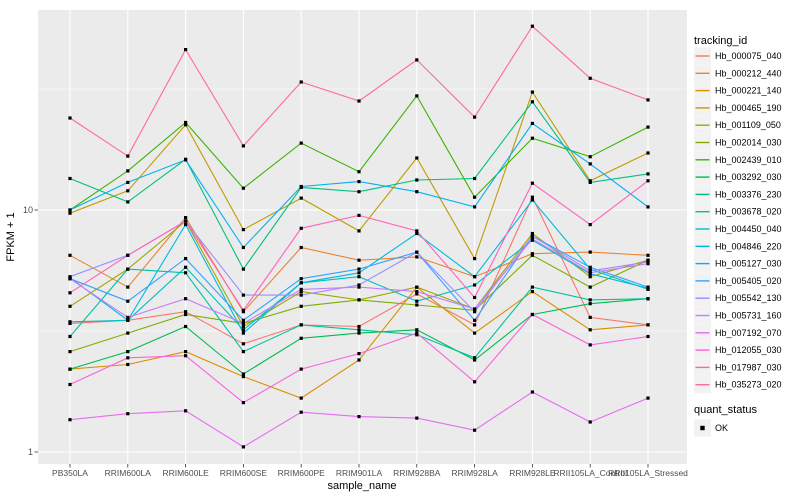 This screenshot has width=800, height=500. What do you see at coordinates (474, 473) in the screenshot?
I see `x-tick-label: RRIM928LA` at bounding box center [474, 473].